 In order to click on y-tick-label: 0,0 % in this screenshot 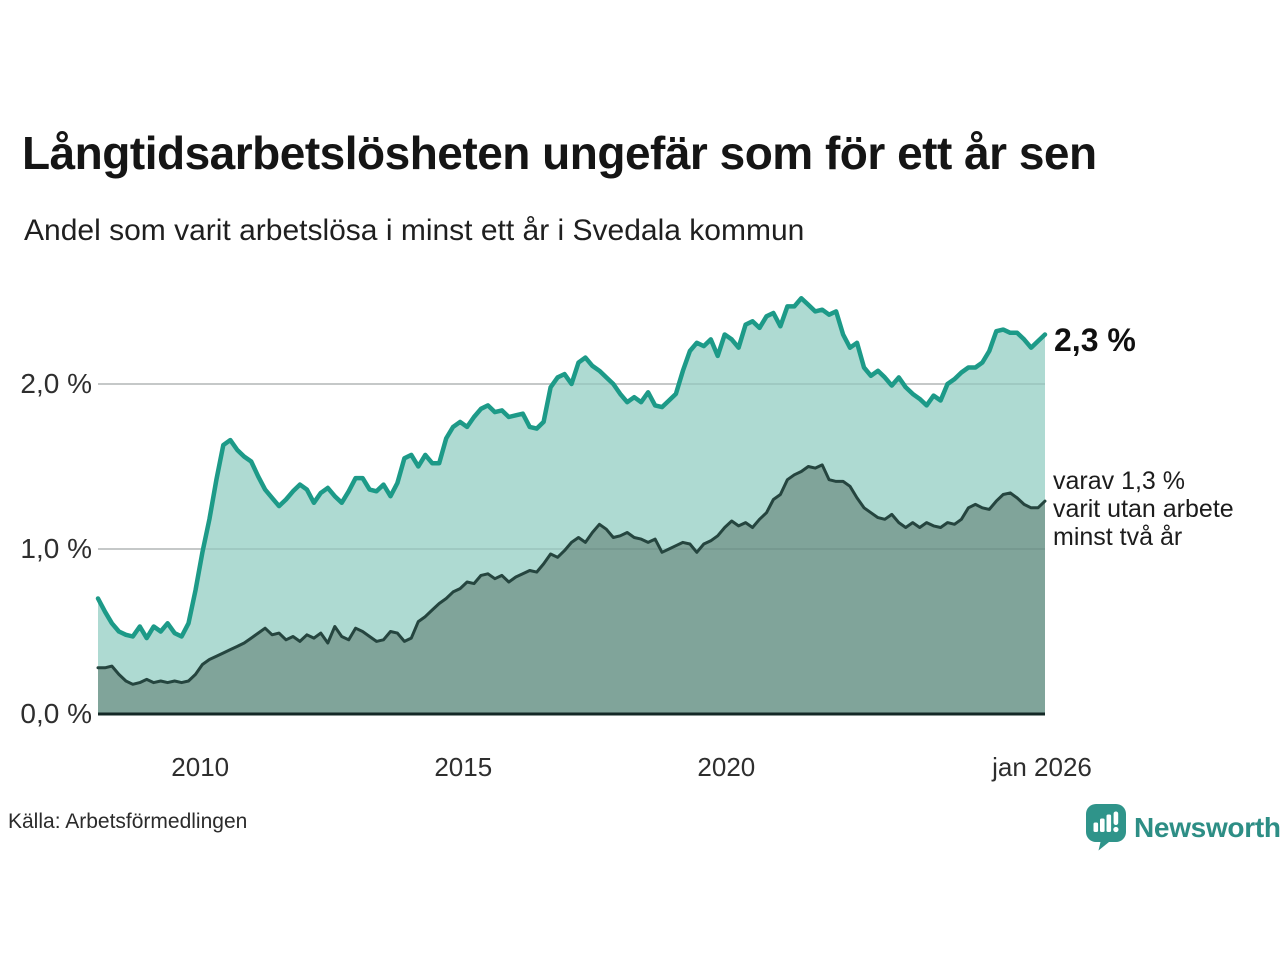, I will do `click(56, 713)`.